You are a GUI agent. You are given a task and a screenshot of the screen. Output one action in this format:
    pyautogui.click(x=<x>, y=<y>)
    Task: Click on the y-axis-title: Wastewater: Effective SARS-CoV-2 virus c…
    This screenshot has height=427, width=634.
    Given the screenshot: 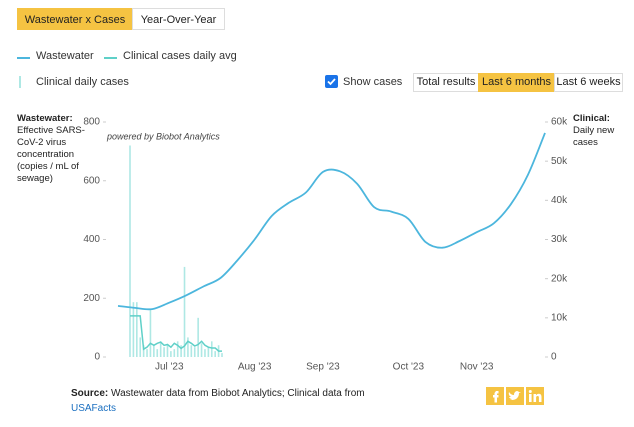 What is the action you would take?
    pyautogui.click(x=51, y=149)
    